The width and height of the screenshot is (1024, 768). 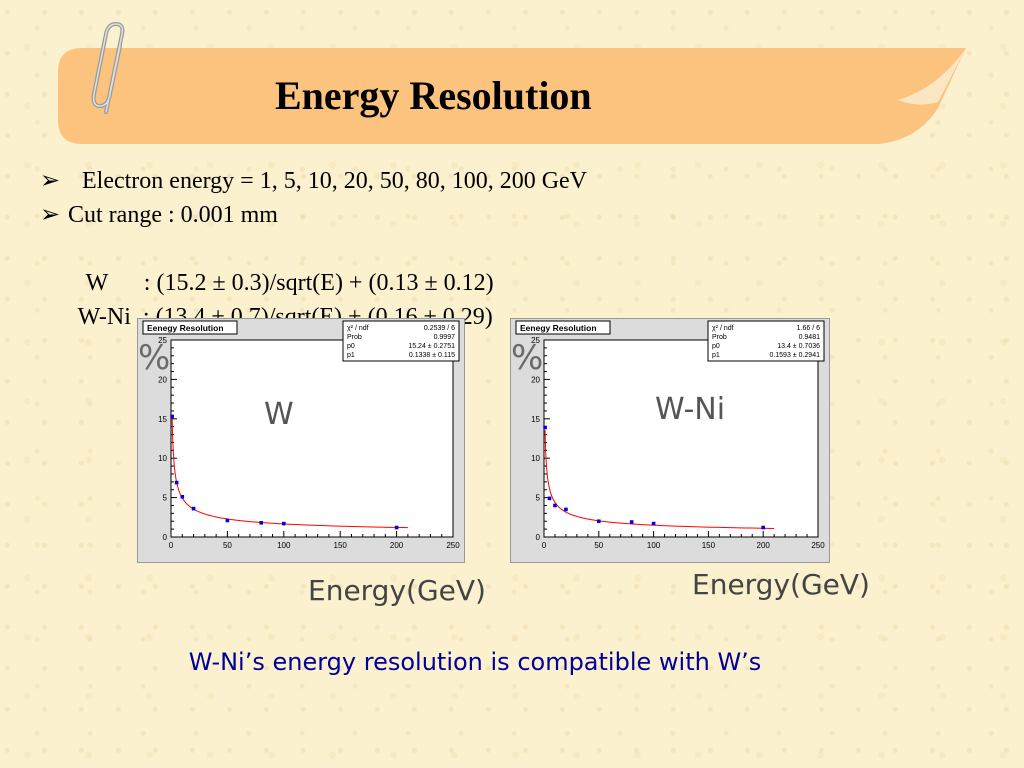 What do you see at coordinates (313, 215) in the screenshot?
I see `bullet-item: ➢ Cut range : 0.001 mm` at bounding box center [313, 215].